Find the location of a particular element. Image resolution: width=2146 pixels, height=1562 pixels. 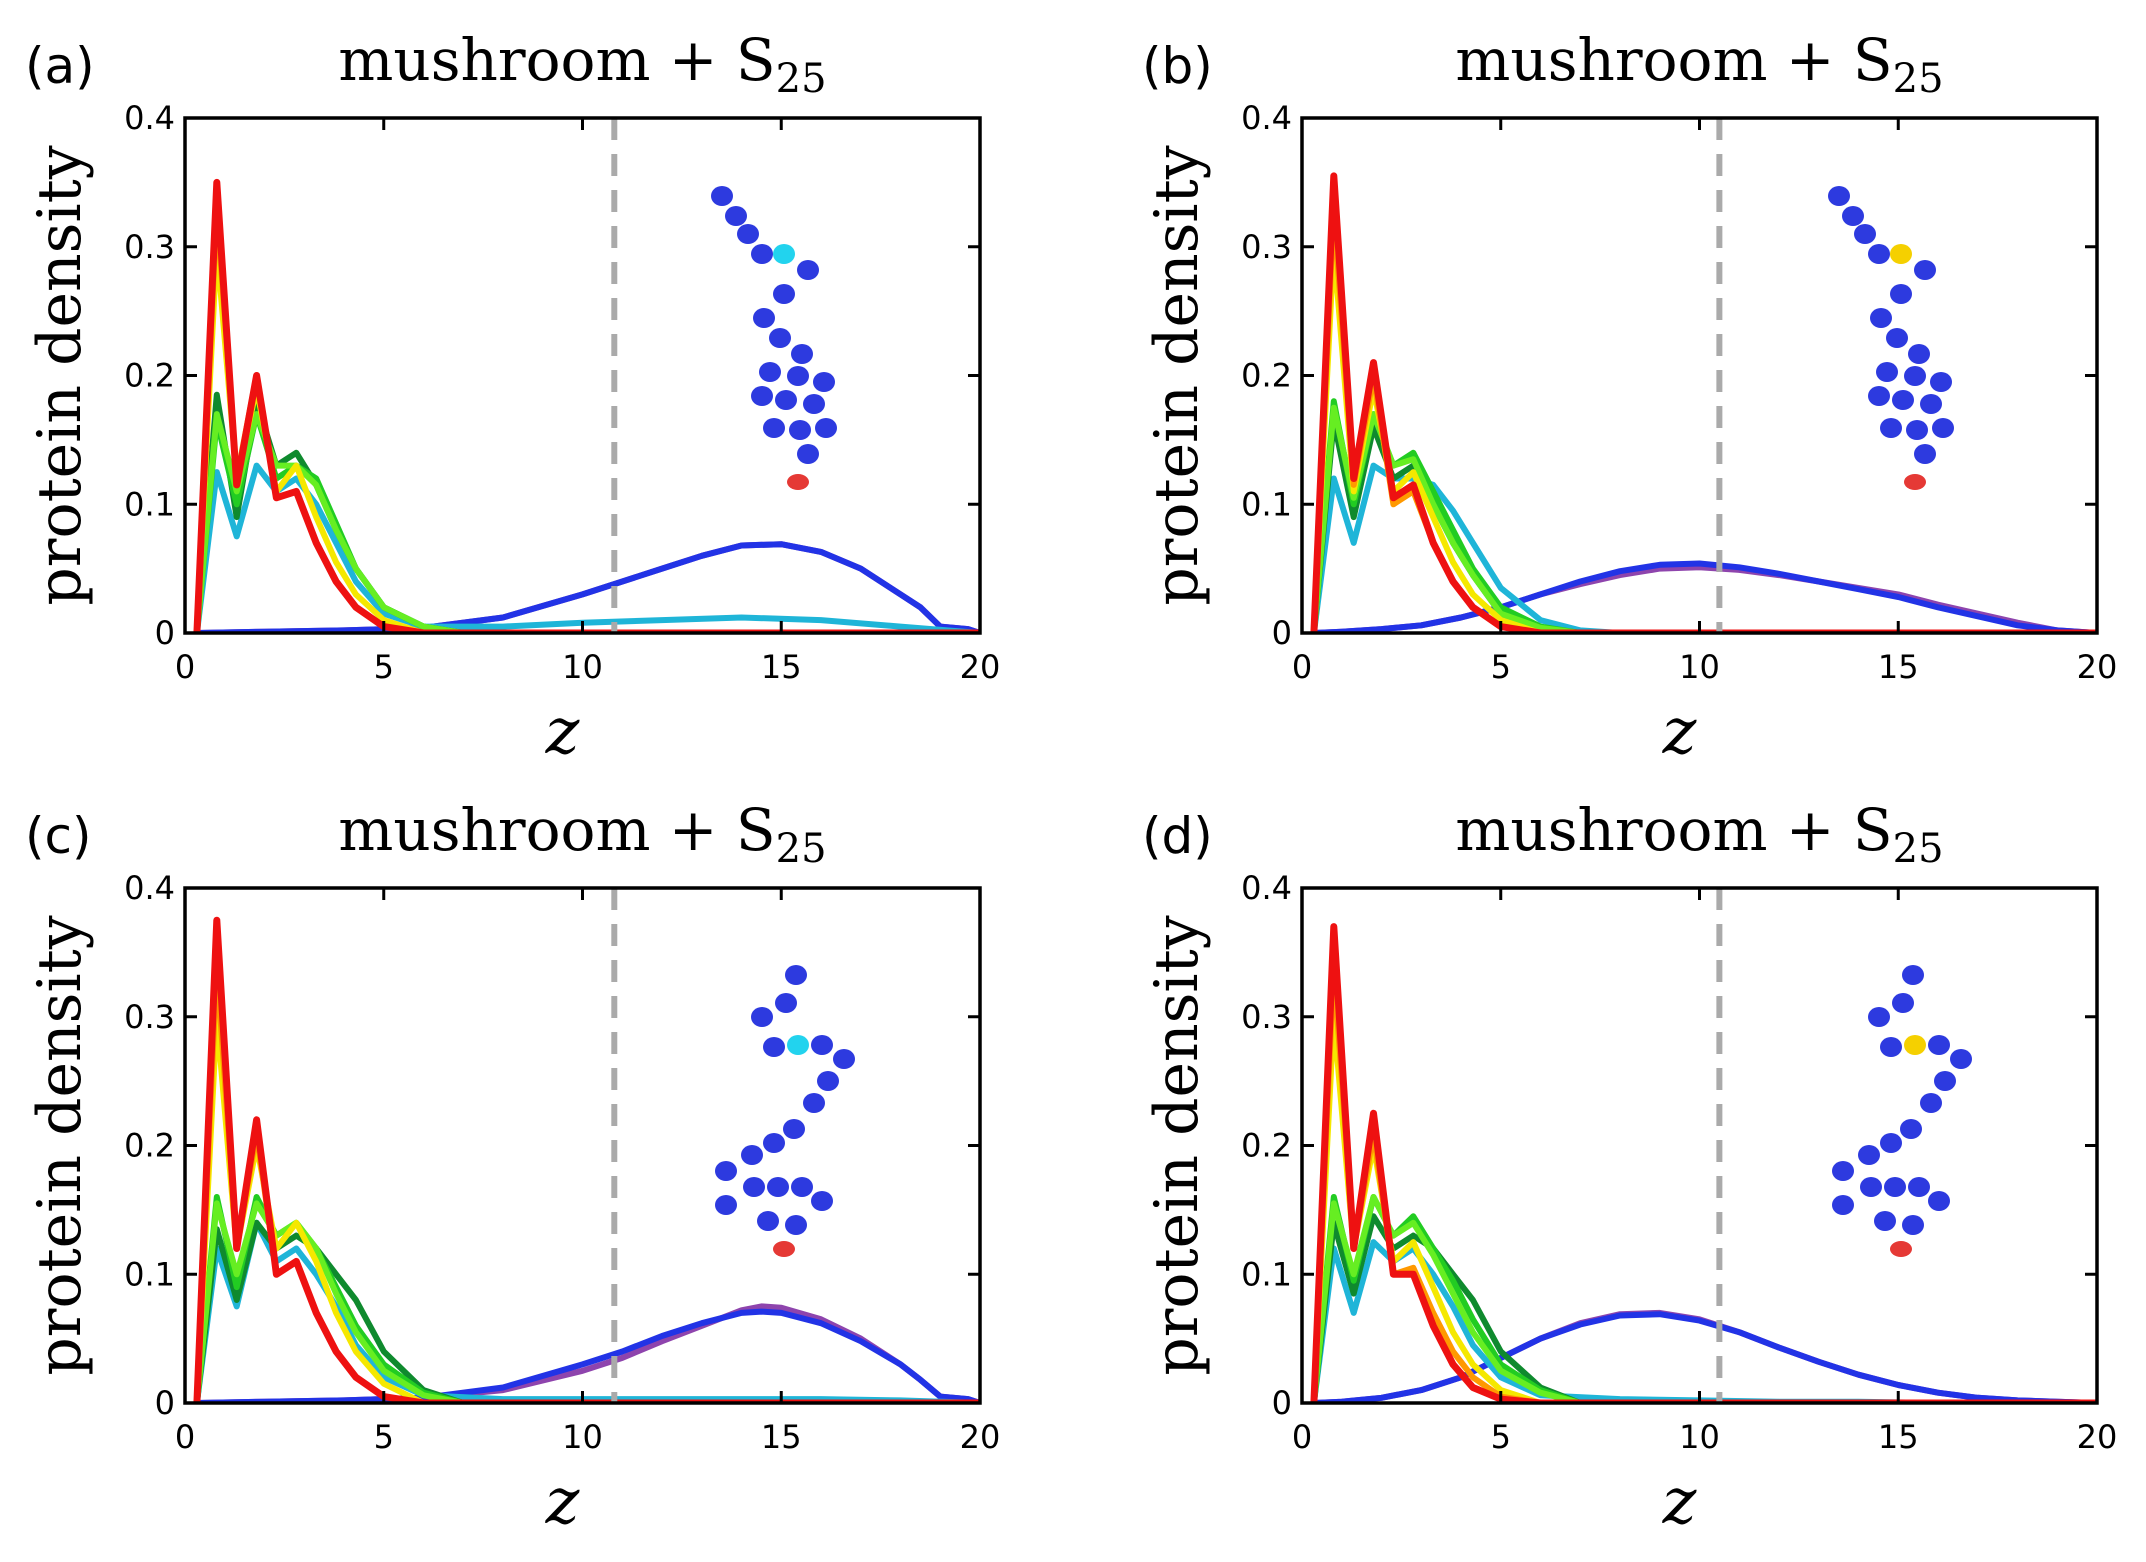

plot-frame is located at coordinates (582, 375).